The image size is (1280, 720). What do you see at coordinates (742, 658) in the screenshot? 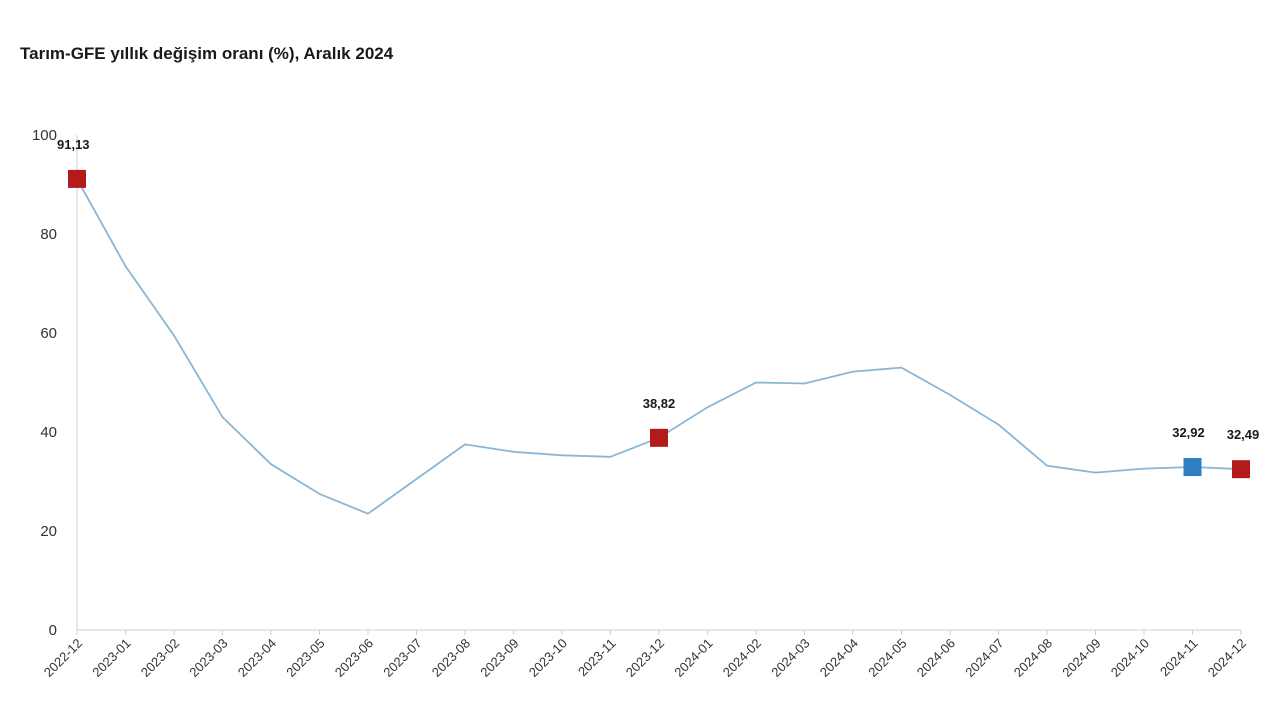
I see `x-tick-label: 2024-02` at bounding box center [742, 658].